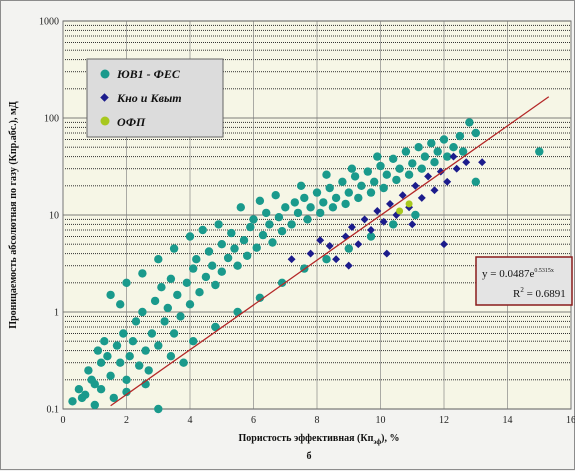 This screenshot has height=471, width=575. I want to click on x-axis-label: Пористость эффективная (Кпэф), %, so click(318, 439).